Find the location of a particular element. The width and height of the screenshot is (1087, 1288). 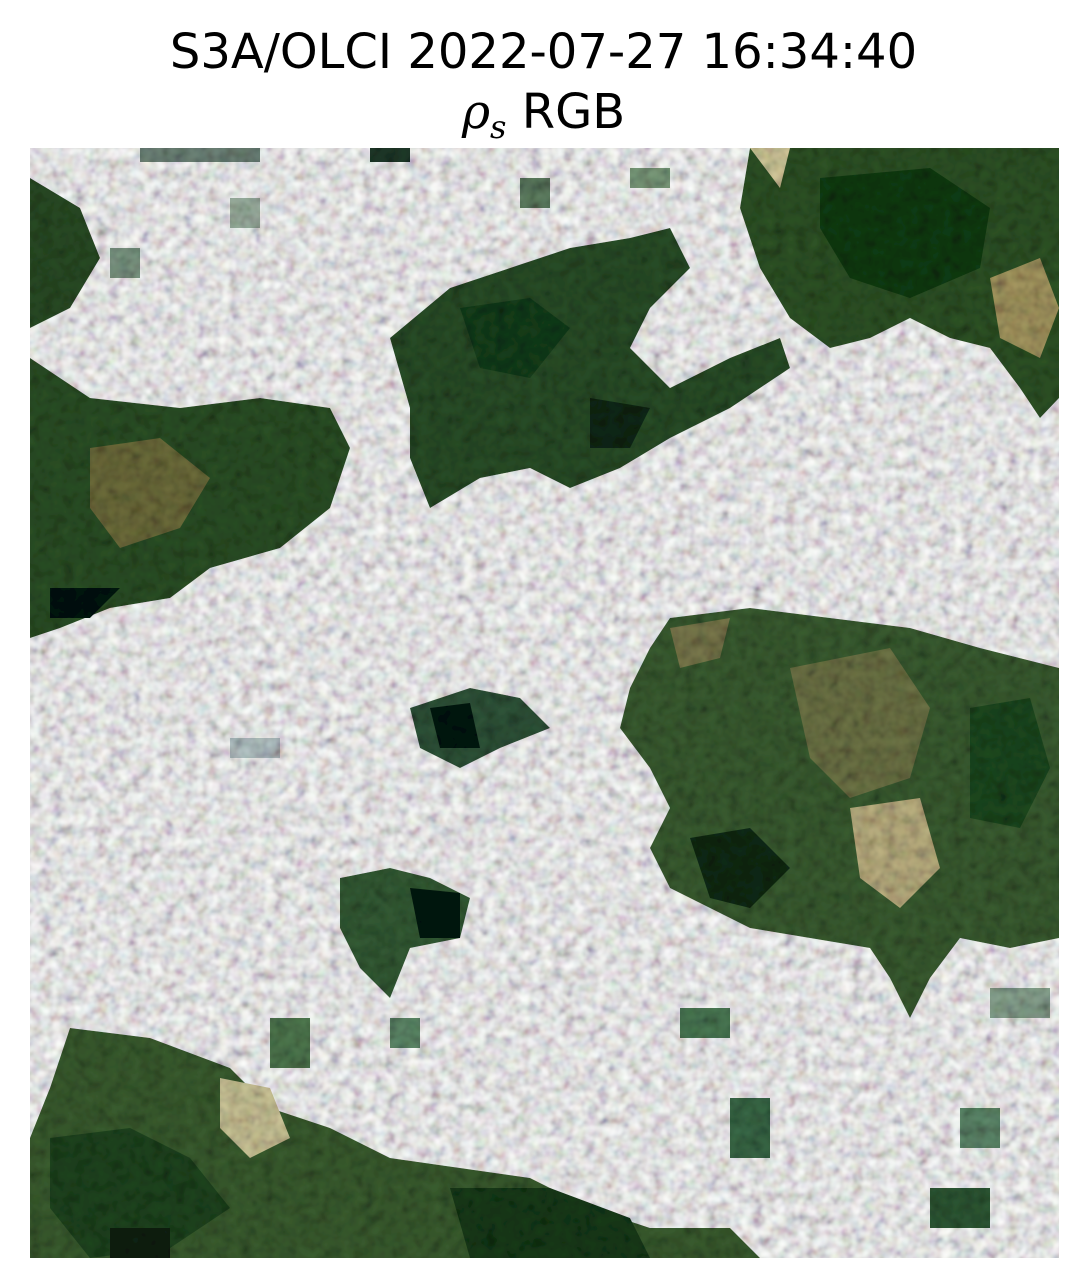

rho-subscript: s is located at coordinates (498, 127).